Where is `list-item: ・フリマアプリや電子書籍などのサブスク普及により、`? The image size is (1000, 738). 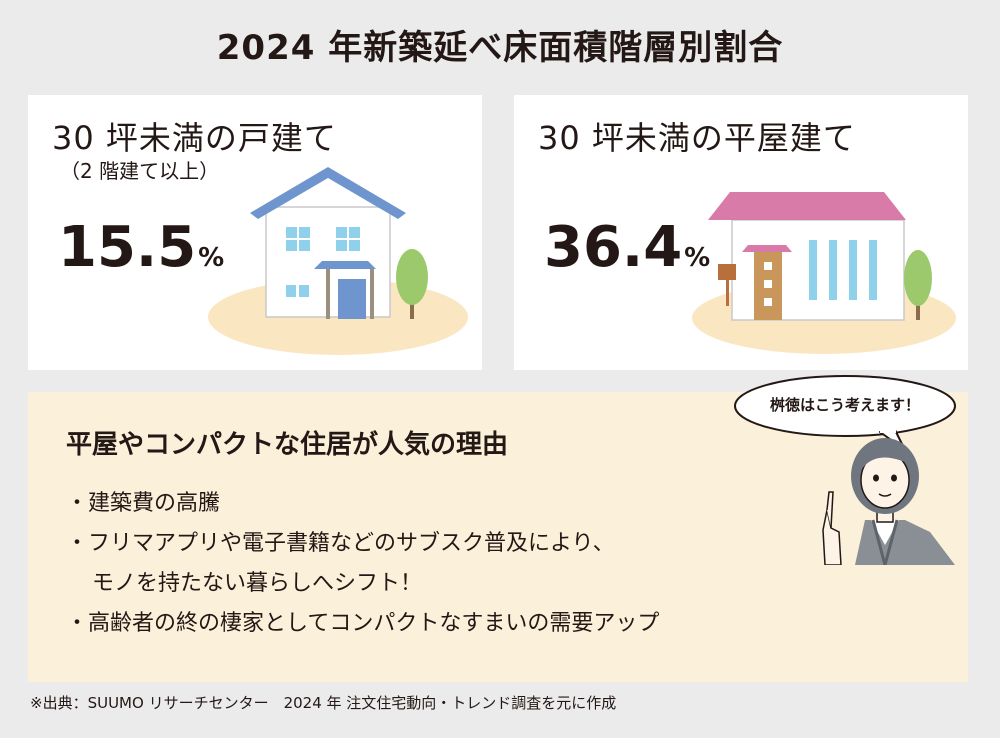
list-item: ・フリマアプリや電子書籍などのサブスク普及により、 is located at coordinates (340, 543).